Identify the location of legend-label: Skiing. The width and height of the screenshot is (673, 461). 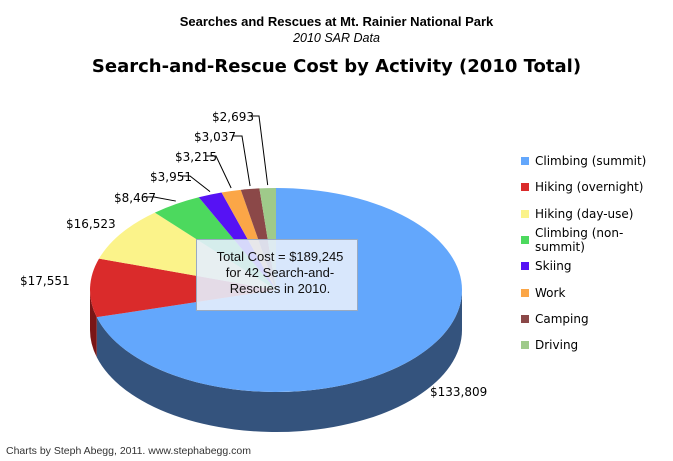
(553, 266).